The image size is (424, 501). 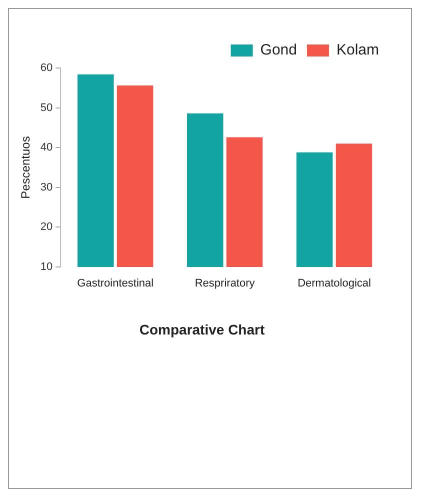 What do you see at coordinates (278, 50) in the screenshot?
I see `legend-label: Gond` at bounding box center [278, 50].